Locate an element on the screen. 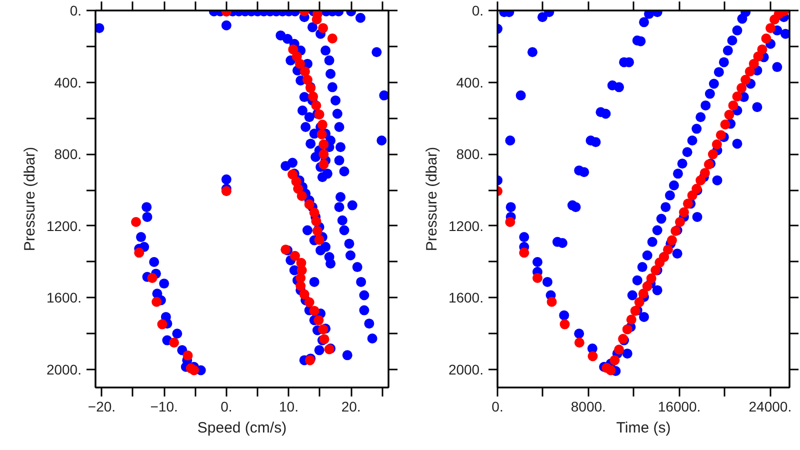  x-tick-label: 16000. is located at coordinates (679, 406).